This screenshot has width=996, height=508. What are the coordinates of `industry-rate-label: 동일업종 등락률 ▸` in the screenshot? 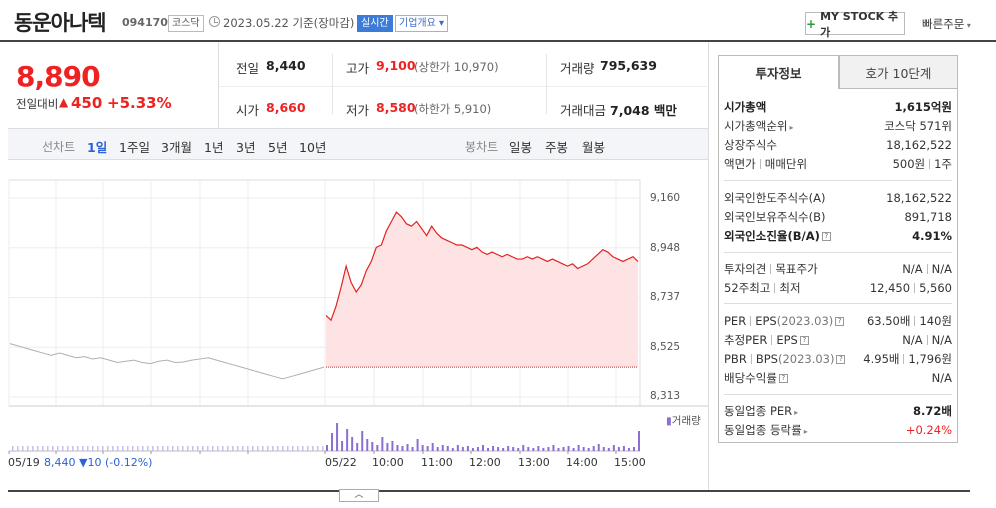 It's located at (766, 430).